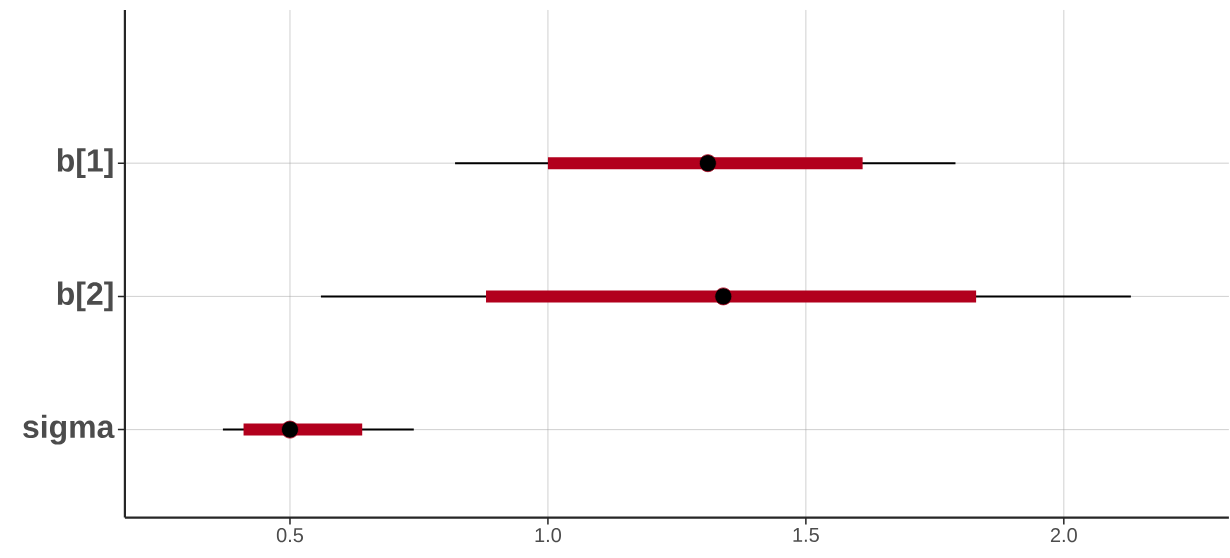 This screenshot has width=1230, height=558. Describe the element at coordinates (548, 534) in the screenshot. I see `x-tick-label: 1.0` at that location.